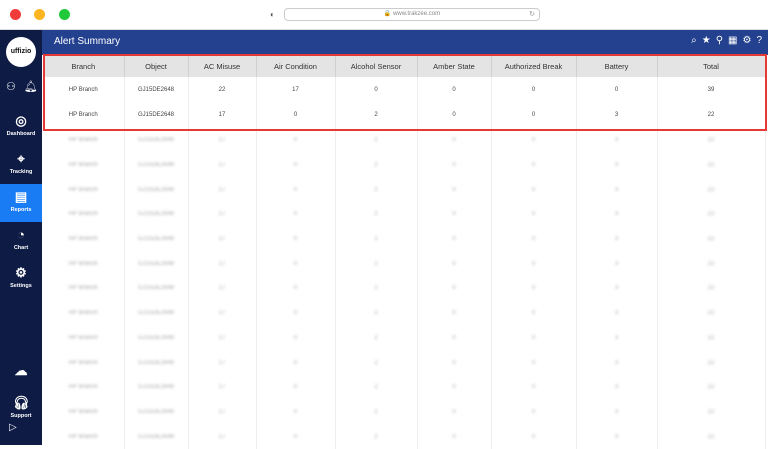 The height and width of the screenshot is (449, 768). I want to click on close-window-button, so click(15, 14).